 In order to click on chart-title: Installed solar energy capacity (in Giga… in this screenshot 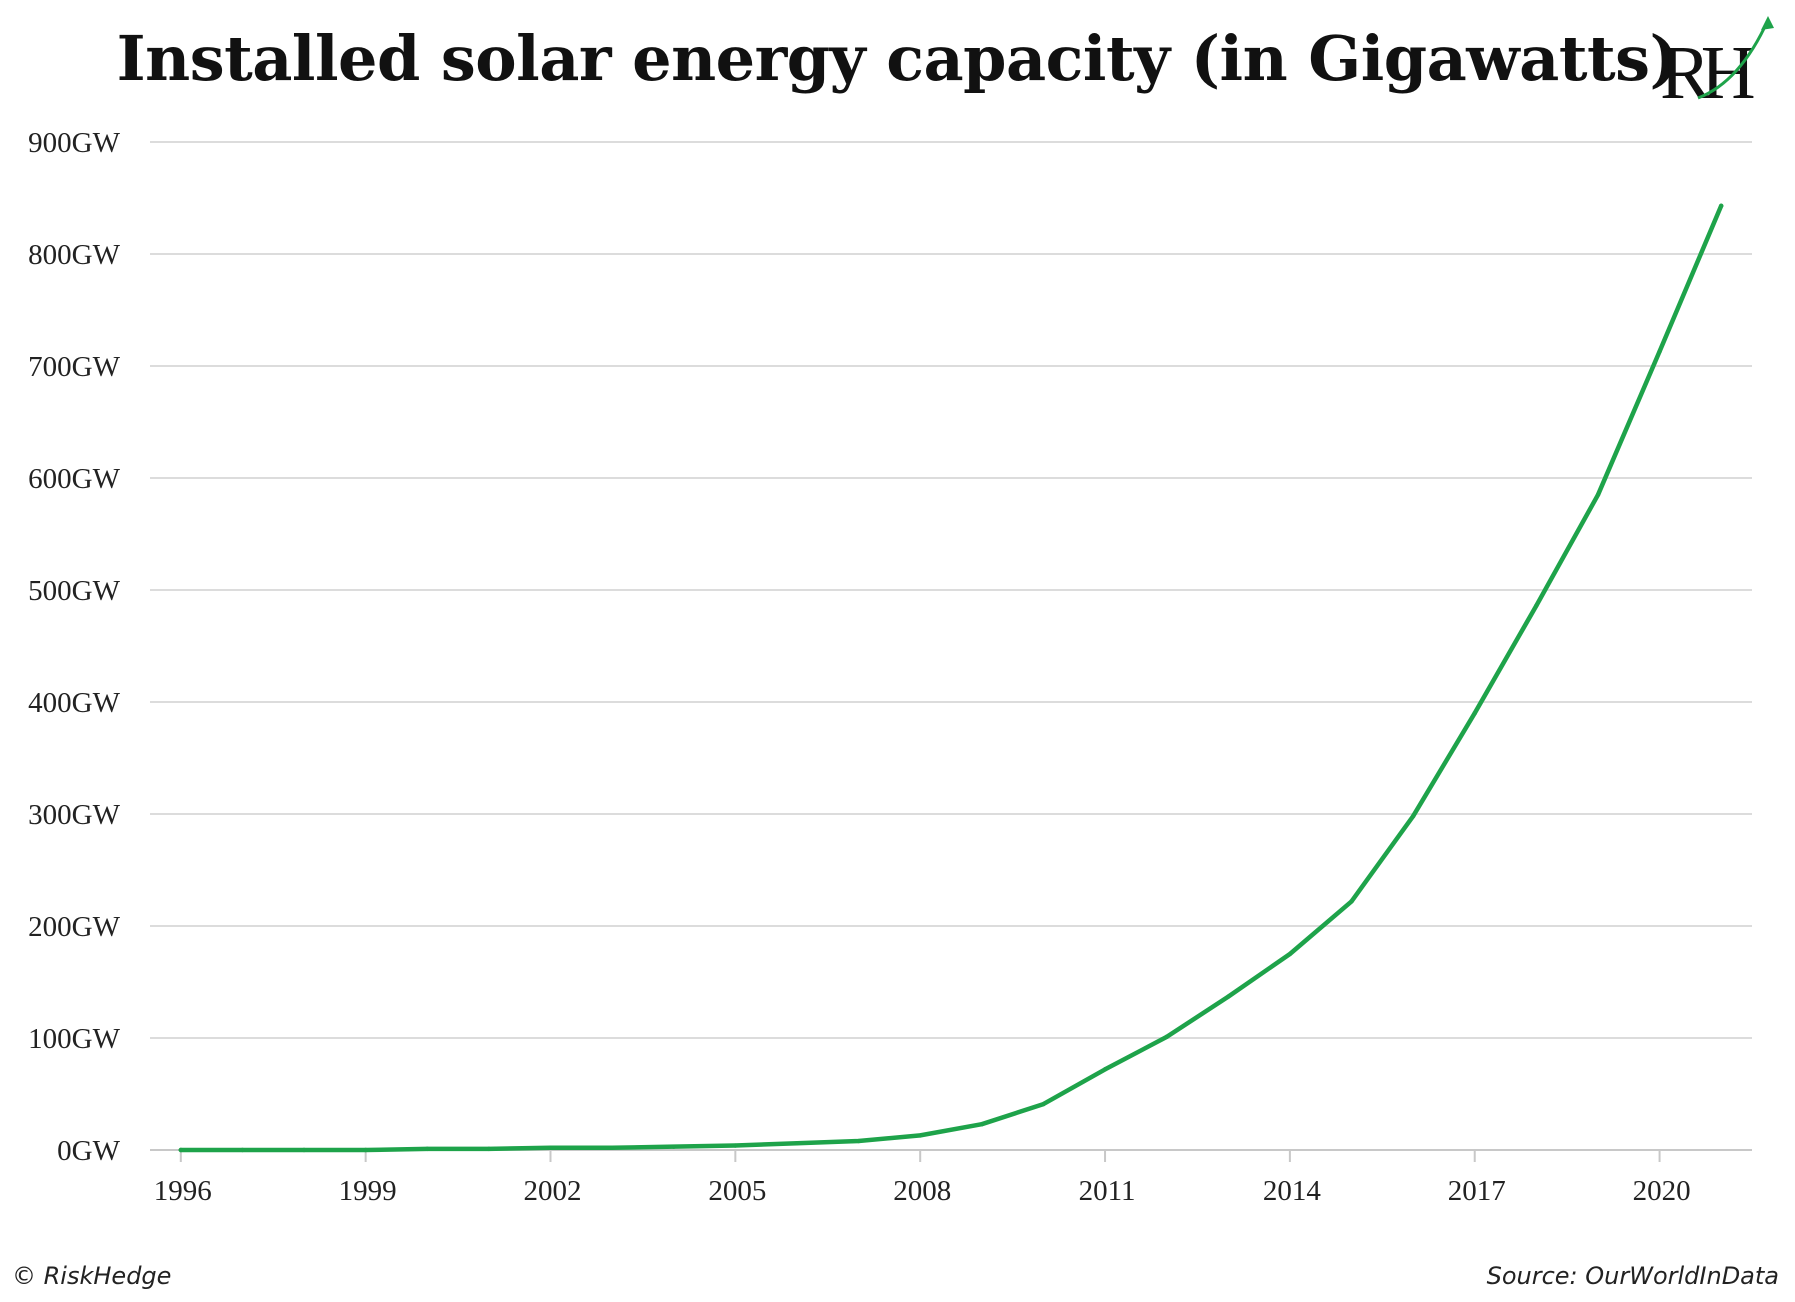, I will do `click(897, 58)`.